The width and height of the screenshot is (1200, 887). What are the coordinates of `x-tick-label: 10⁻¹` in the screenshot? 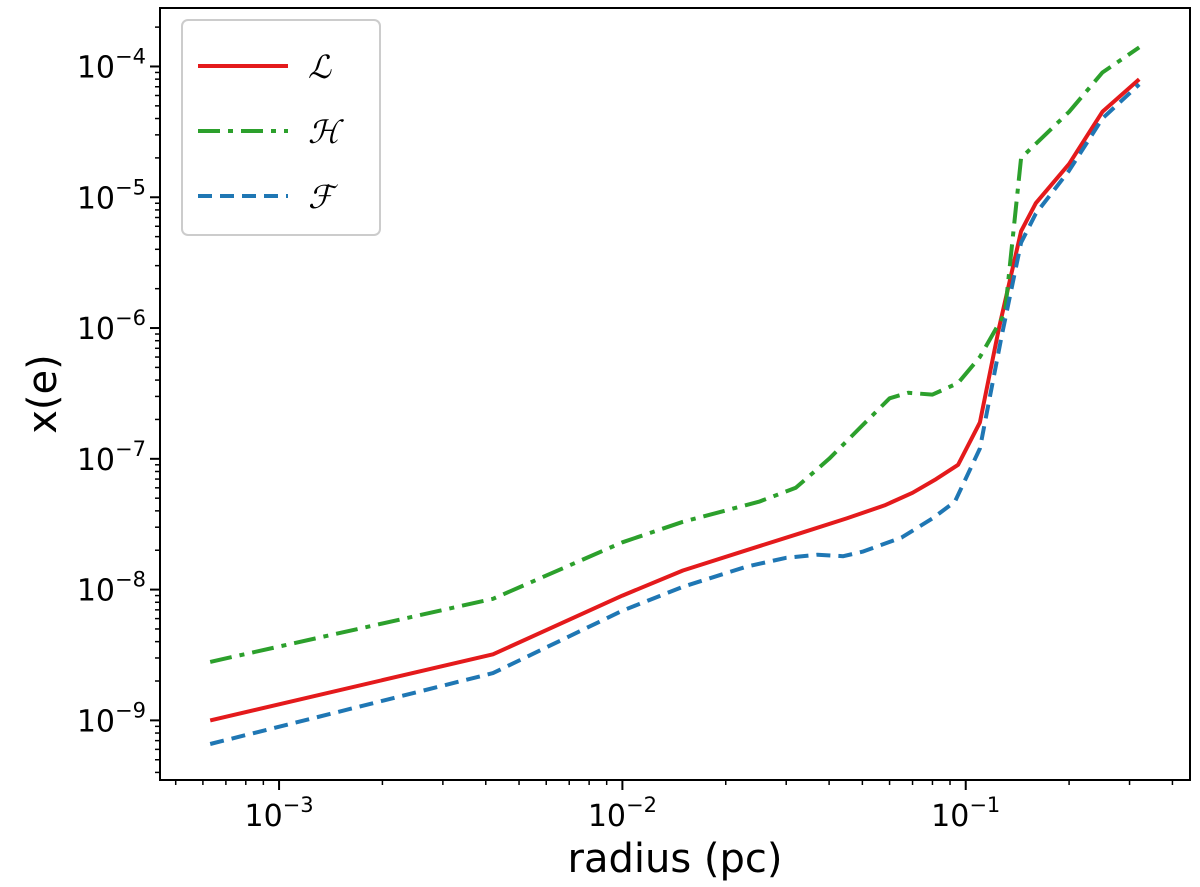 It's located at (965, 813).